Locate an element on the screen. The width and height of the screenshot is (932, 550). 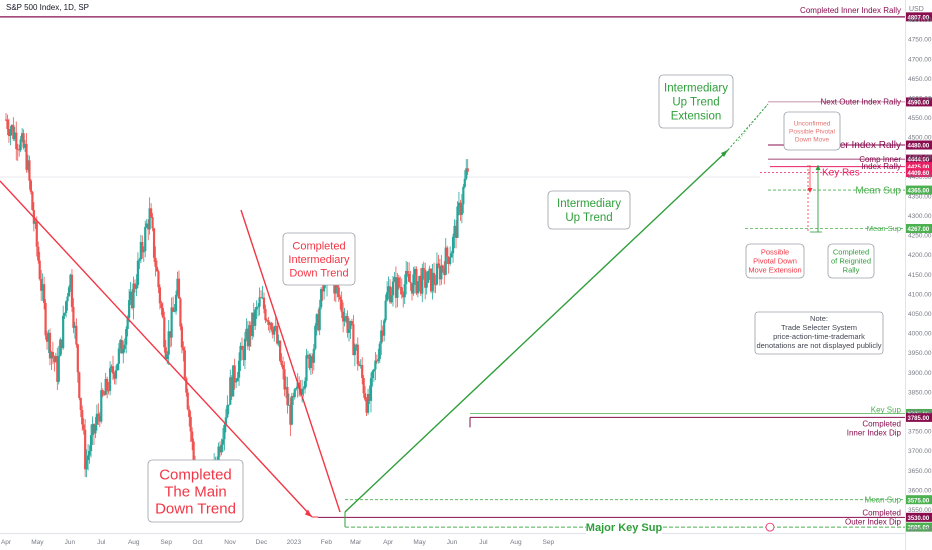
event-marker-icon is located at coordinates (770, 527).